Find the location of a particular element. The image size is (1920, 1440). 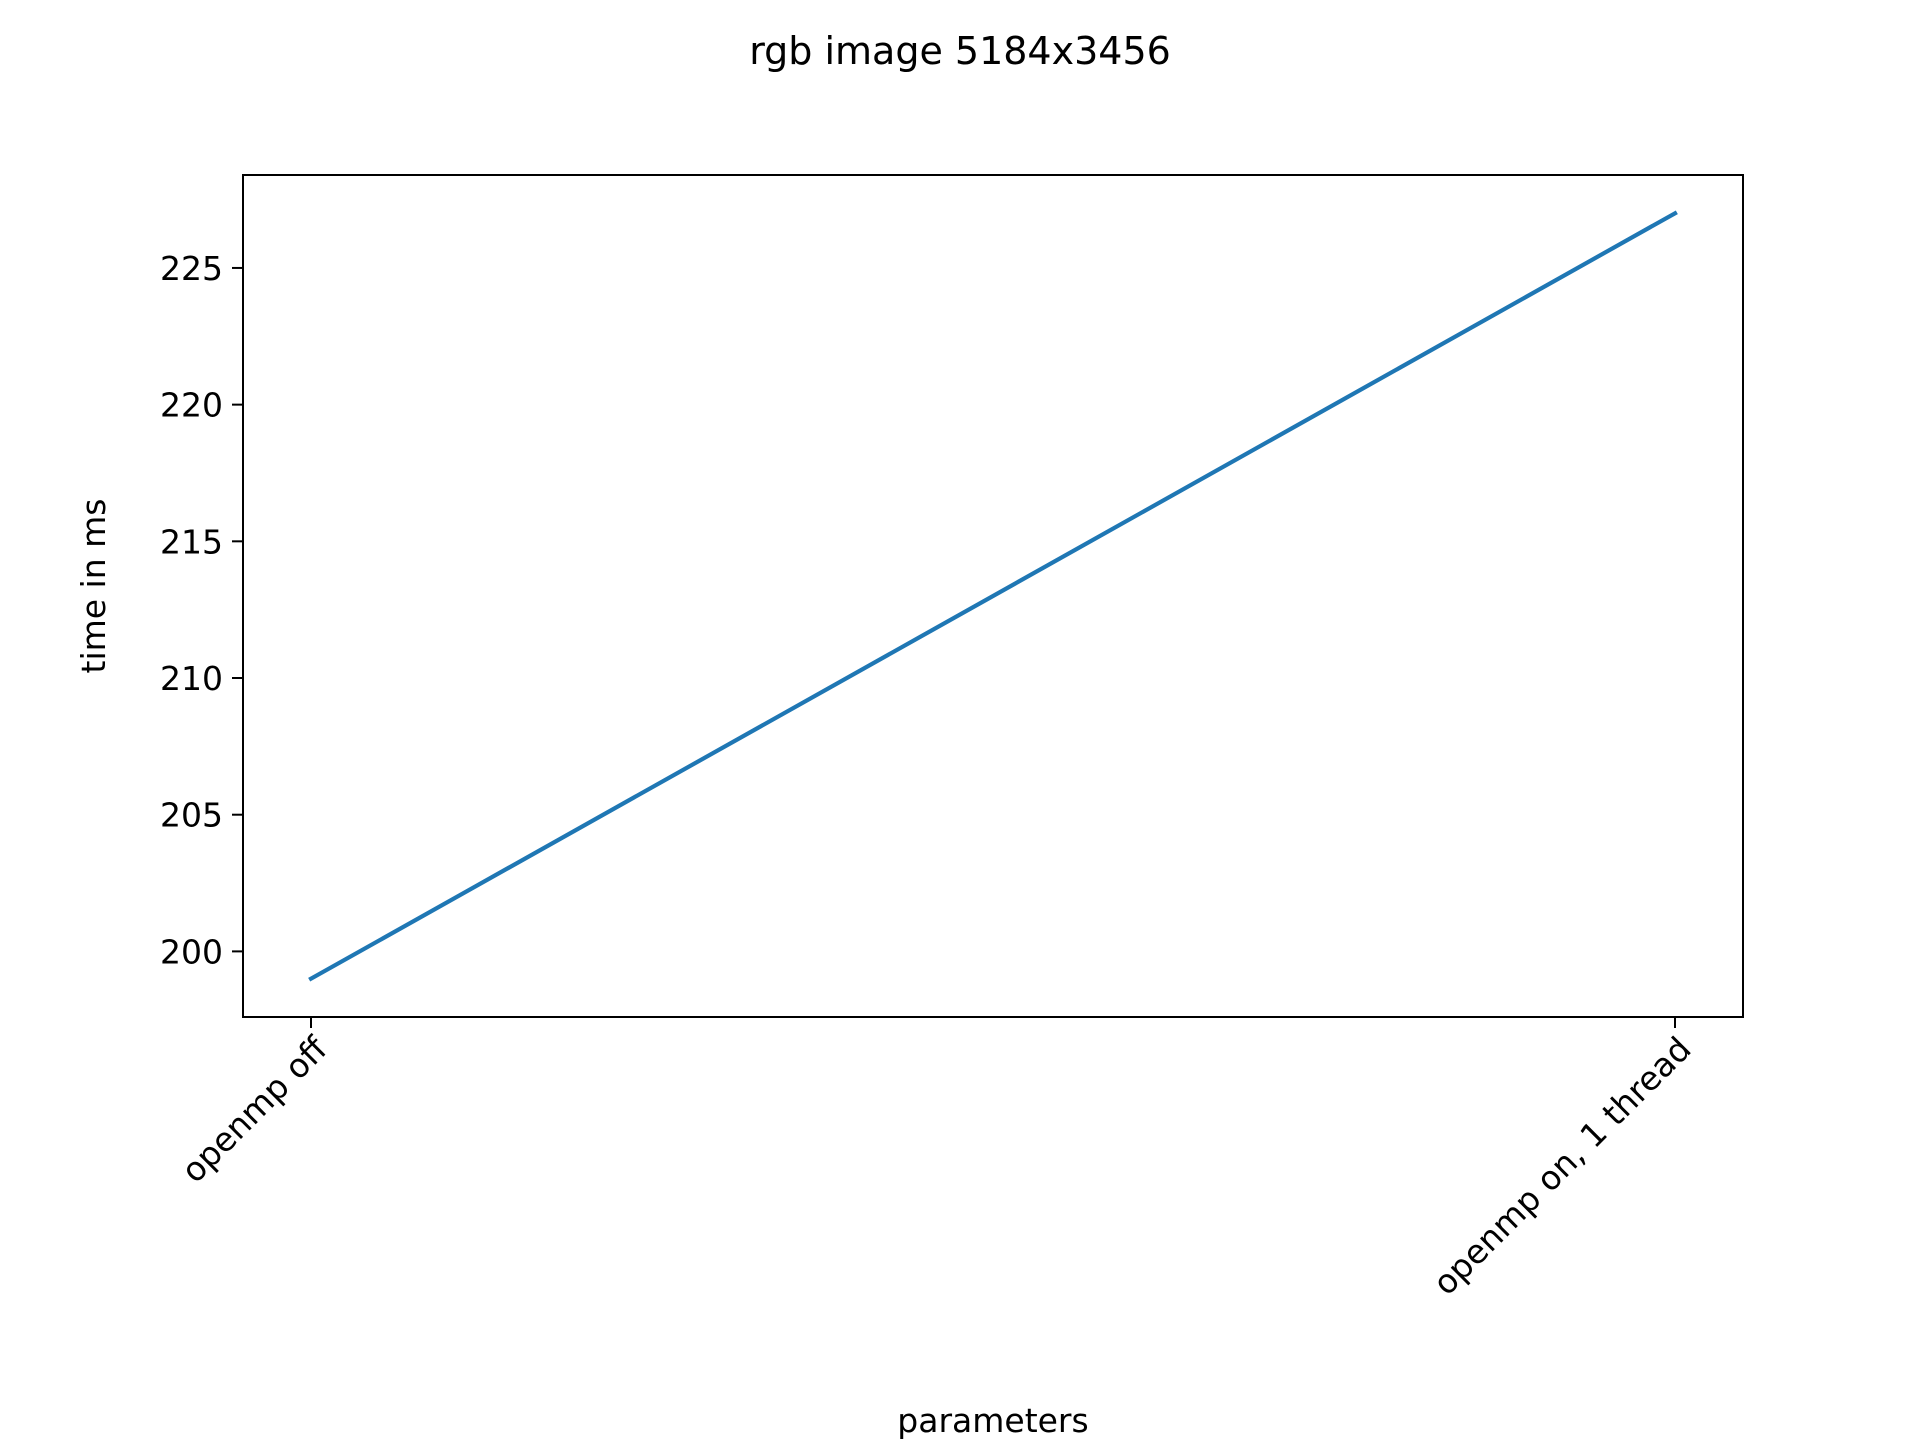

y-axis-label: time in ms is located at coordinates (93, 586).